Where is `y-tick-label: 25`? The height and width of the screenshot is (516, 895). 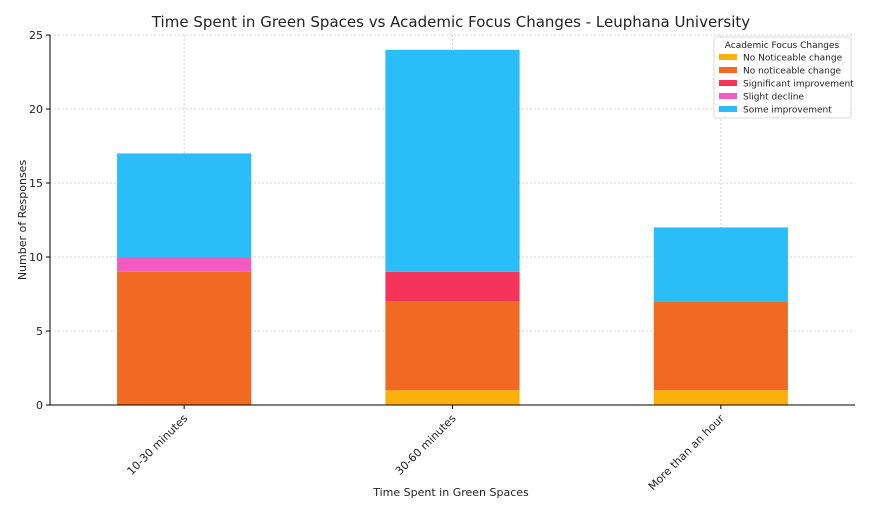
y-tick-label: 25 is located at coordinates (36, 35).